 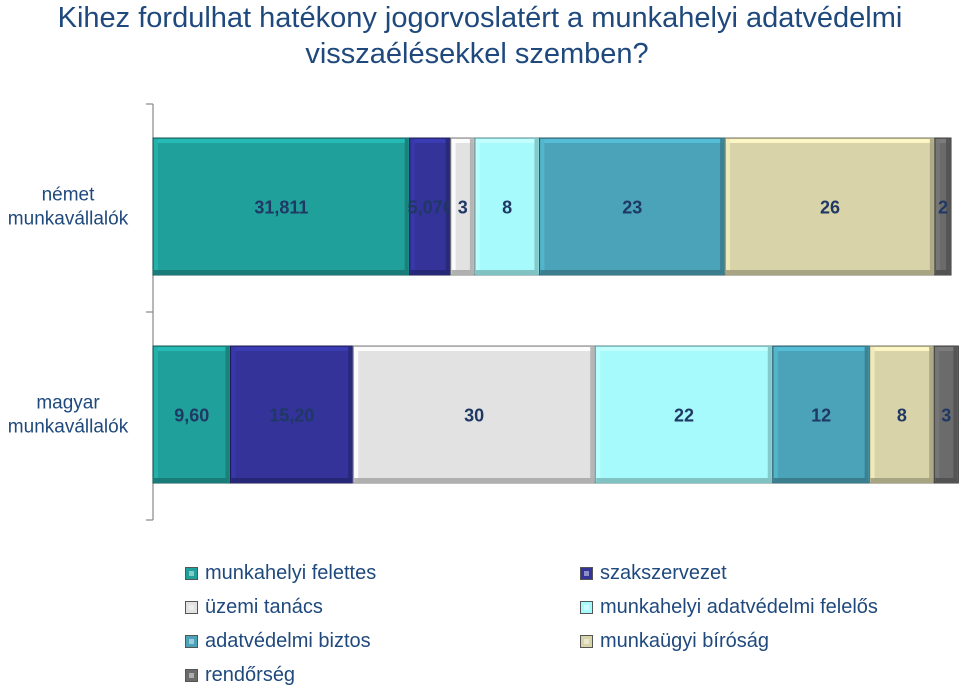 I want to click on legend-label: rendőrség, so click(x=250, y=674).